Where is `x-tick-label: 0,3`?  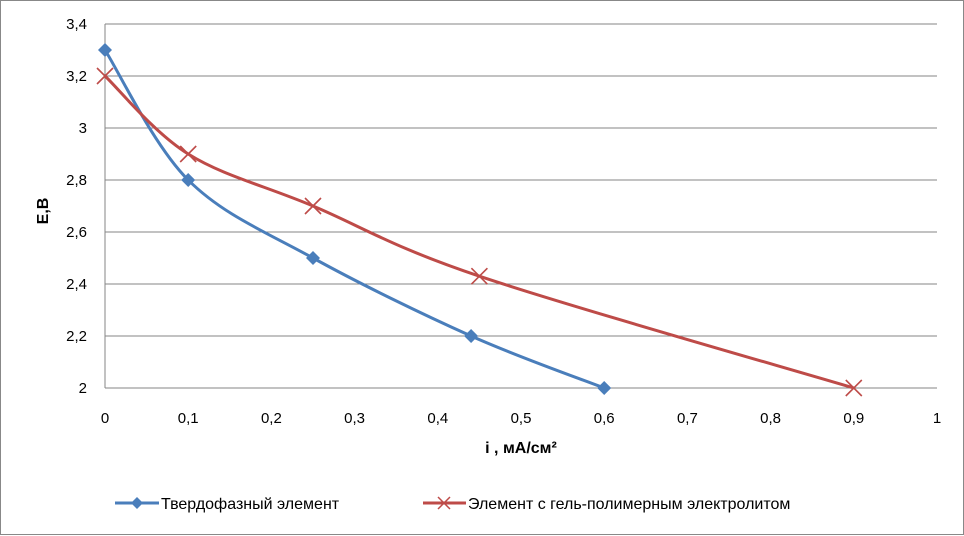 x-tick-label: 0,3 is located at coordinates (354, 418).